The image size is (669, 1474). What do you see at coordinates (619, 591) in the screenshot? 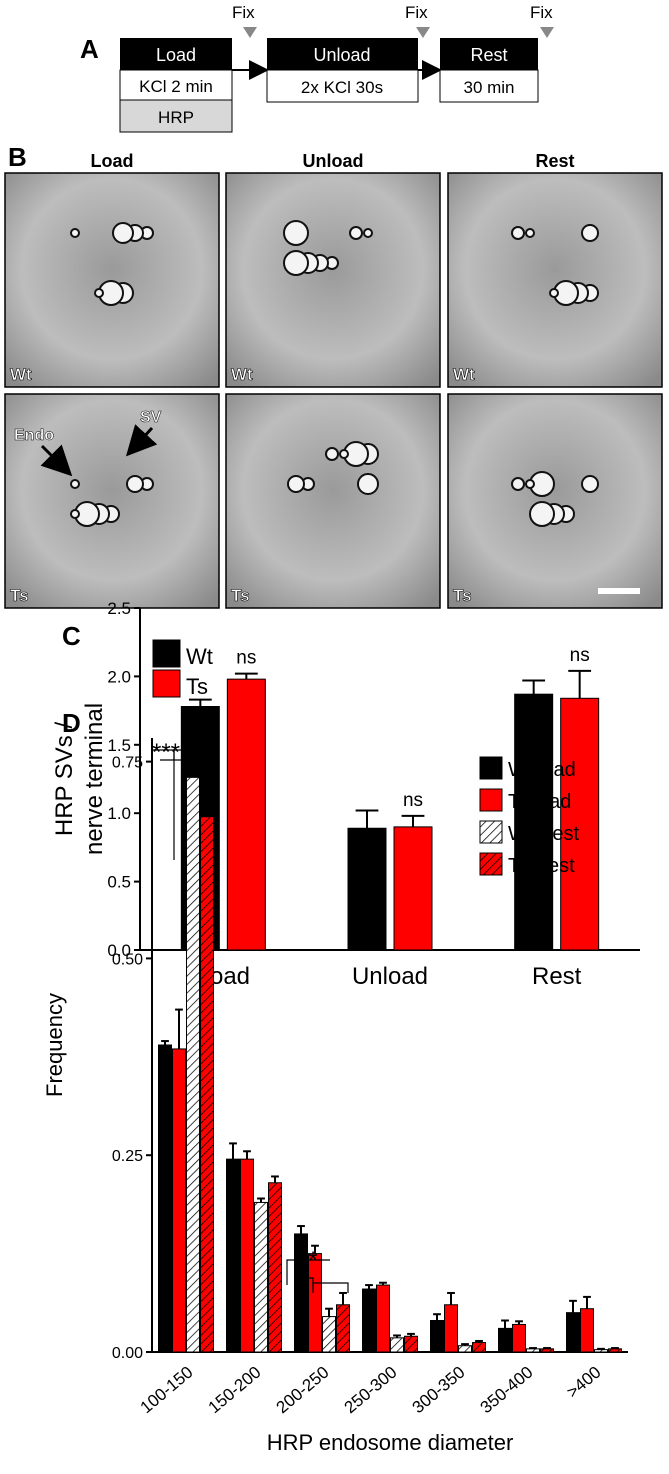
I see `scale-bar` at bounding box center [619, 591].